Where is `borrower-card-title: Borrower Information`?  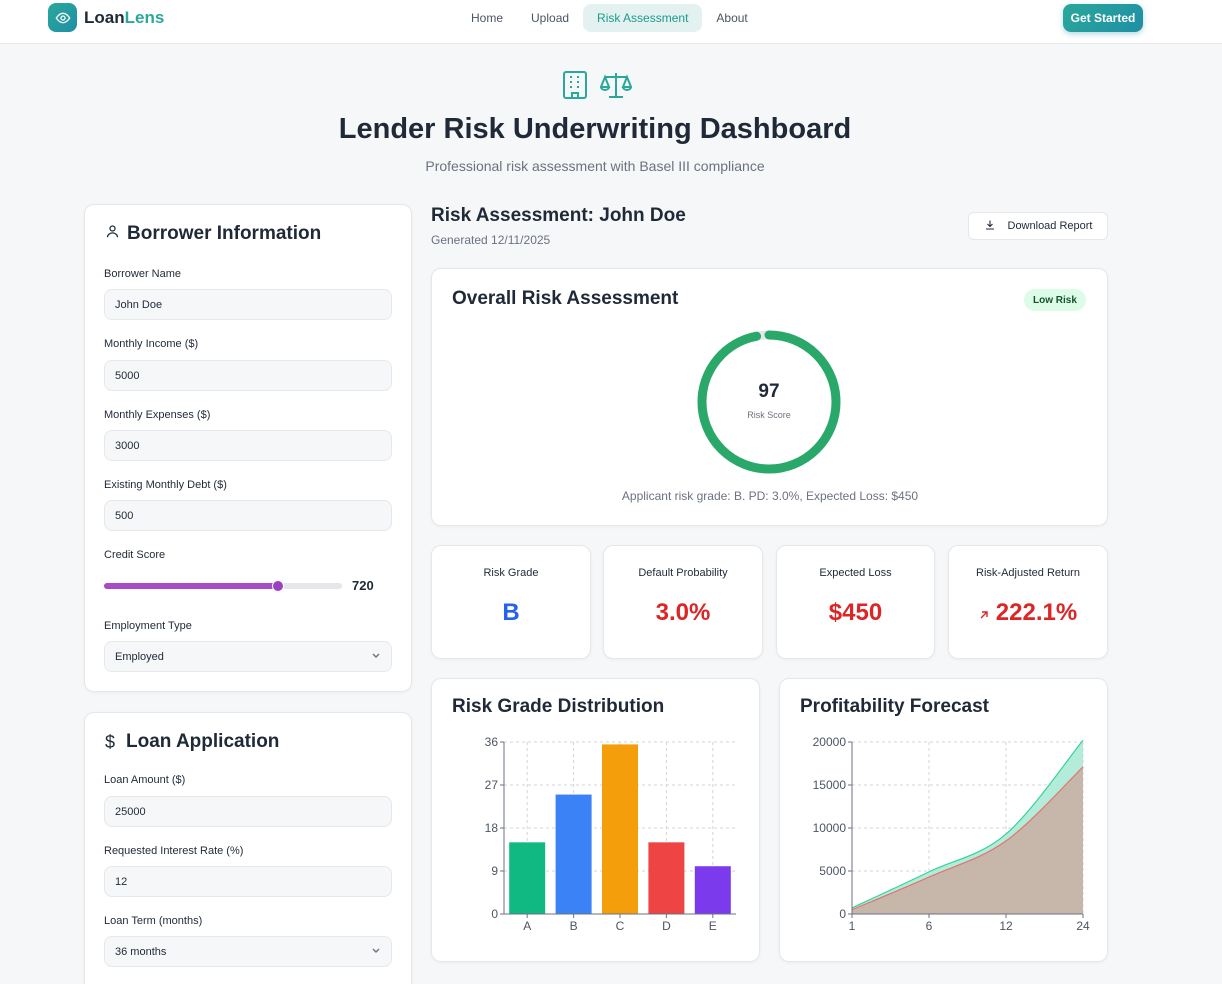
borrower-card-title: Borrower Information is located at coordinates (213, 234).